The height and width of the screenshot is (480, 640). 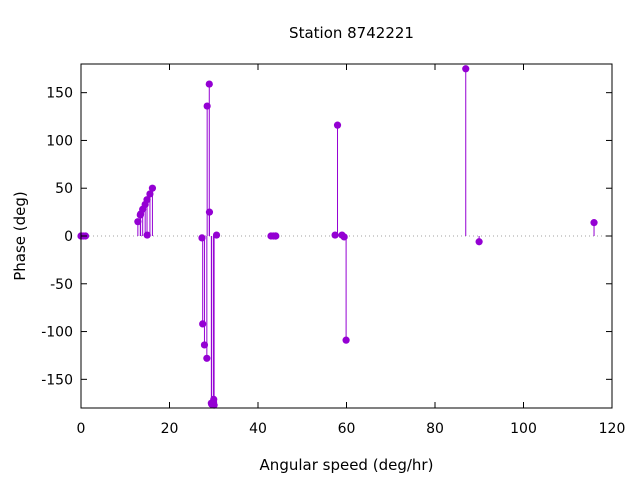 What do you see at coordinates (59, 94) in the screenshot?
I see `y-tick-label: 150` at bounding box center [59, 94].